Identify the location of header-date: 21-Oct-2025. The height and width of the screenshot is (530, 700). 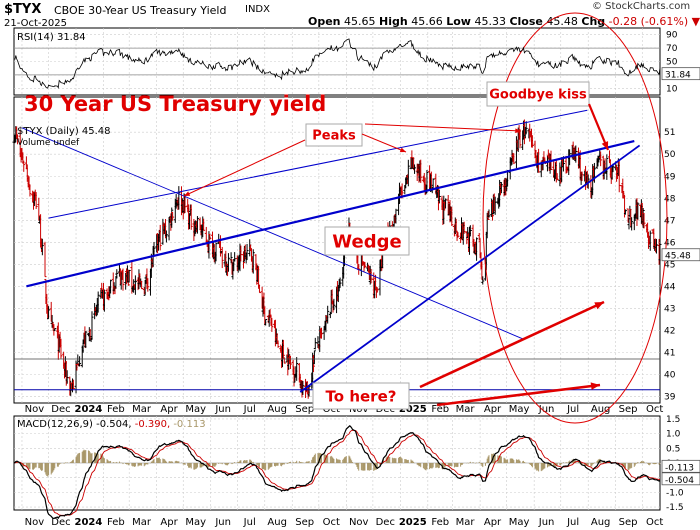
(35, 23).